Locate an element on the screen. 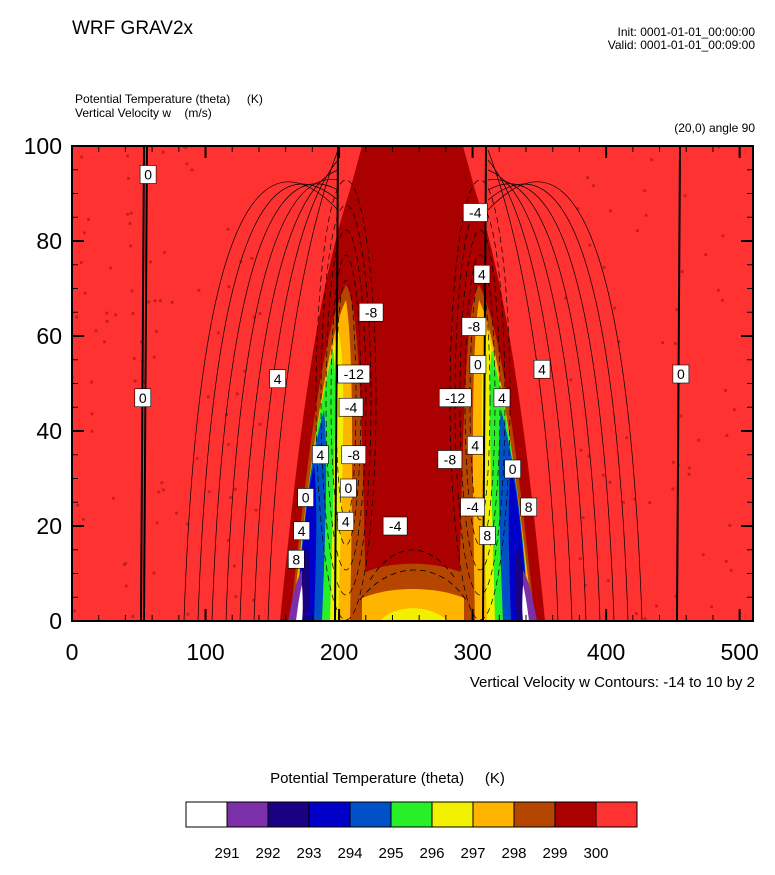 Image resolution: width=775 pixels, height=875 pixels. center-column is located at coordinates (413, 383).